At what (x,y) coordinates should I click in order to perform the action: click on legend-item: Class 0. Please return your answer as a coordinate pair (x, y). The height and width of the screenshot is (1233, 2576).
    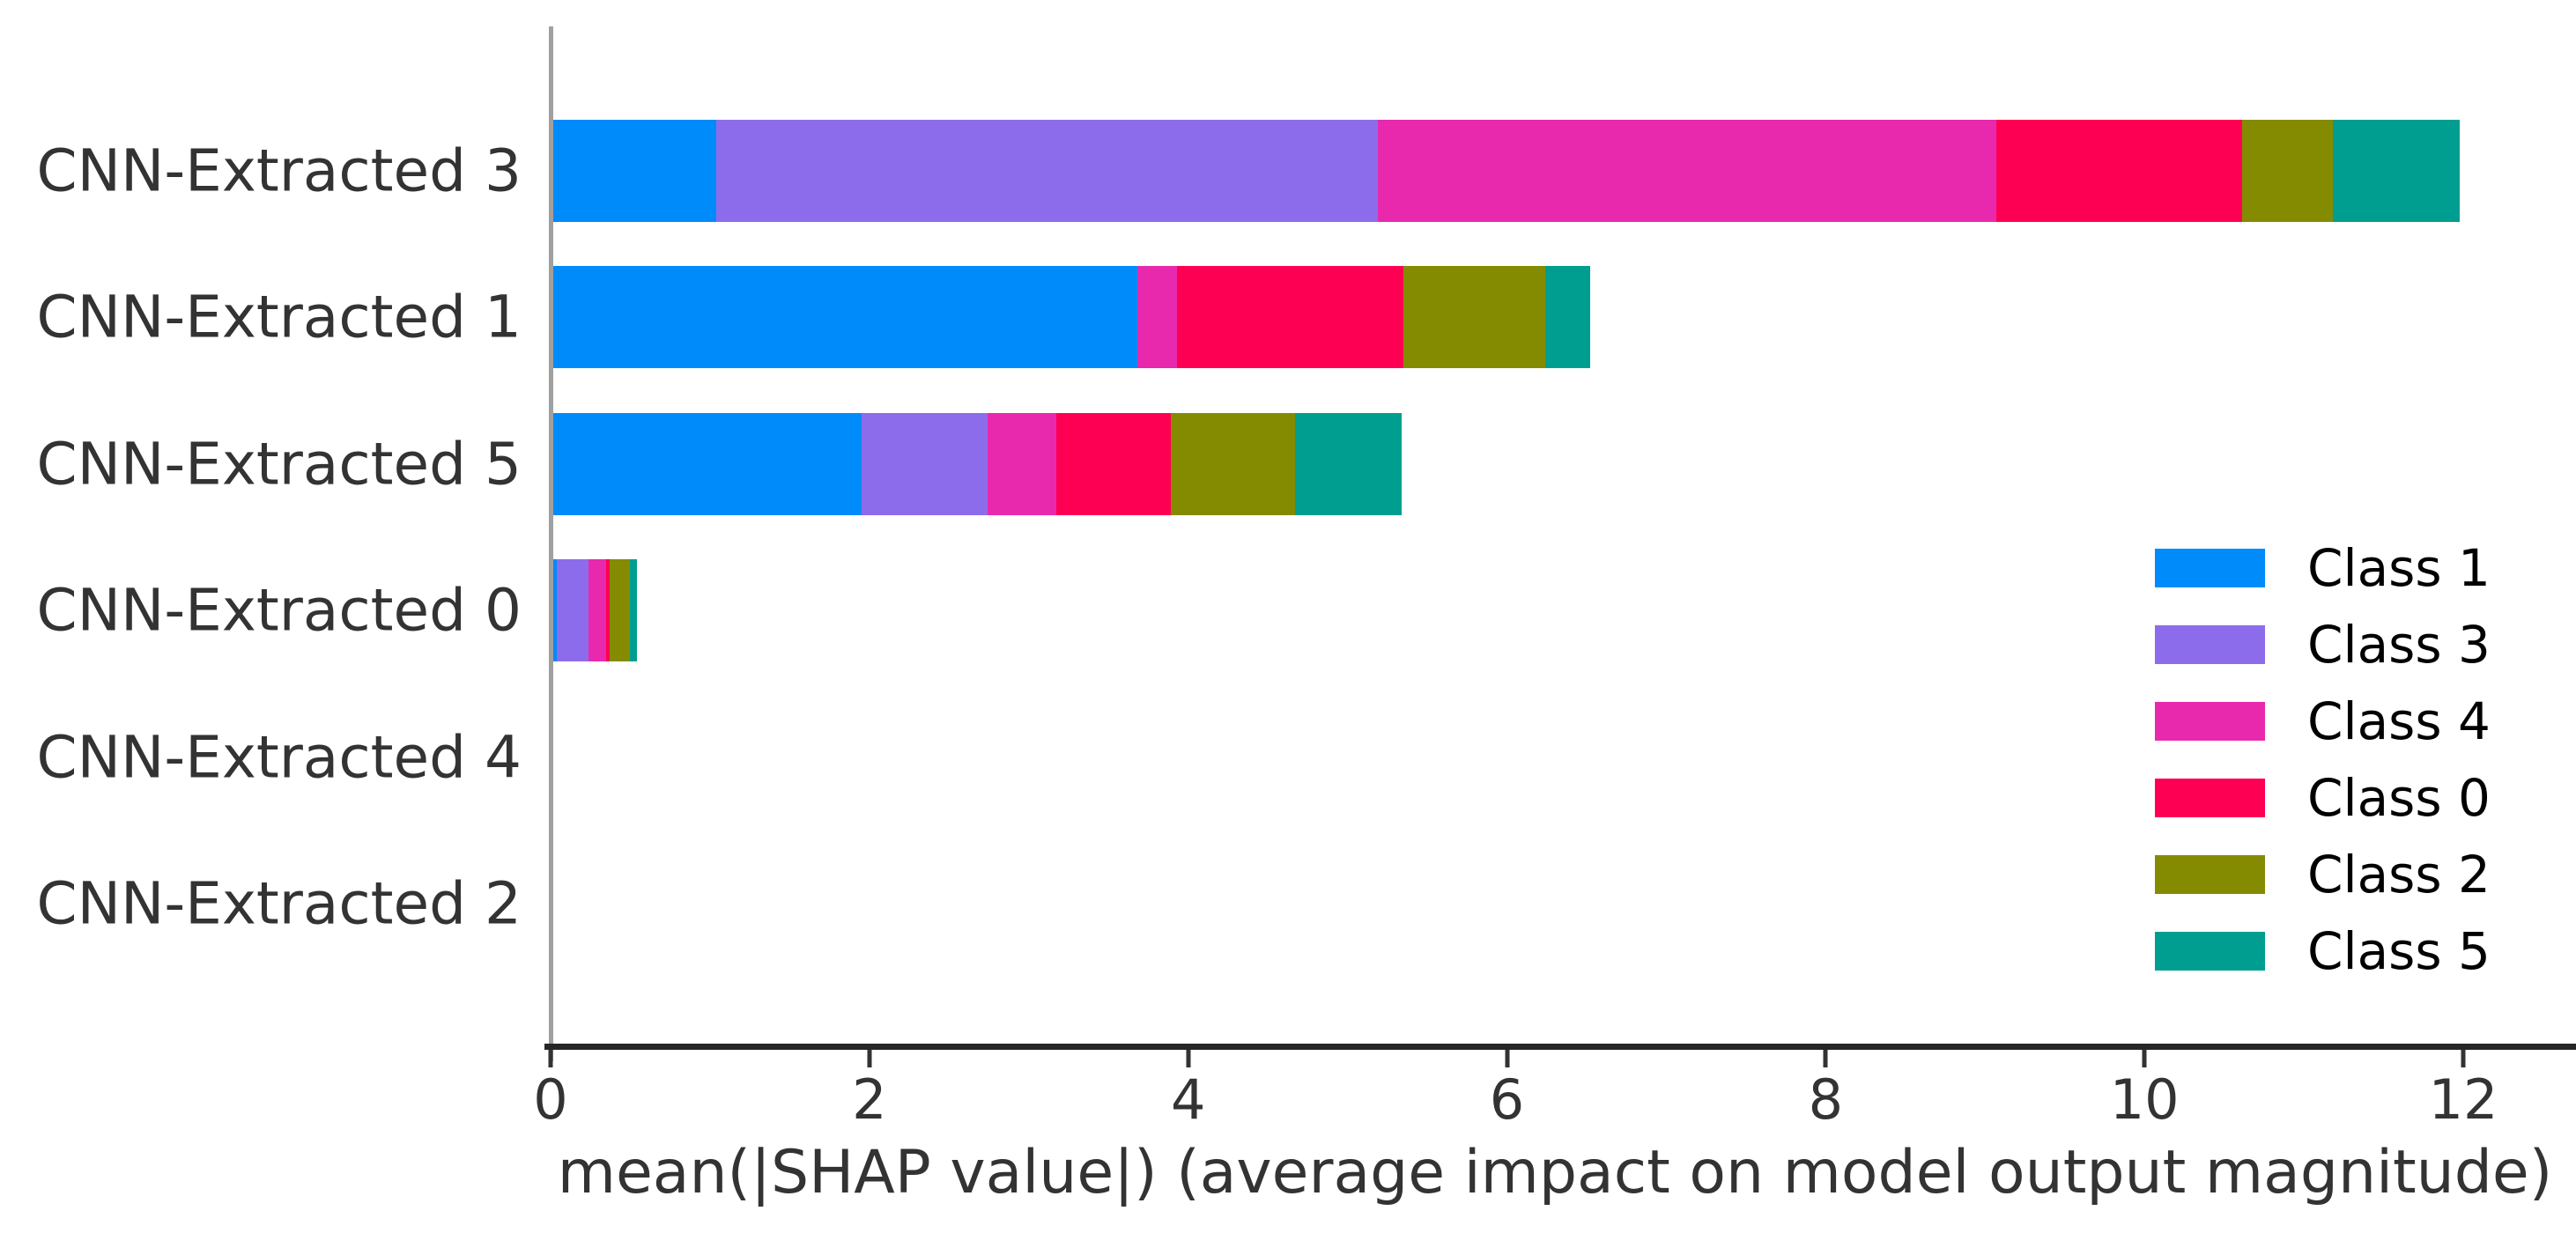
    Looking at the image, I should click on (2323, 798).